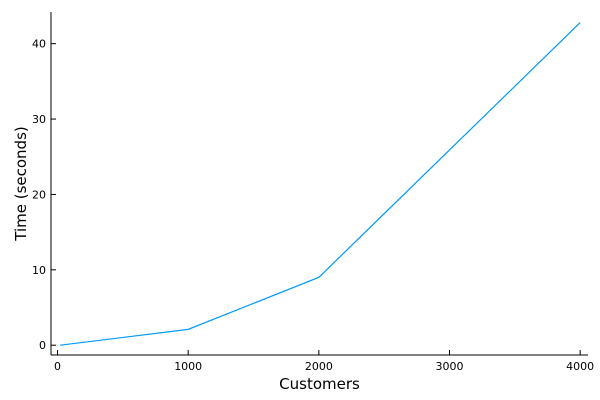 This screenshot has width=600, height=400. Describe the element at coordinates (39, 194) in the screenshot. I see `y-tick-label: 20` at that location.